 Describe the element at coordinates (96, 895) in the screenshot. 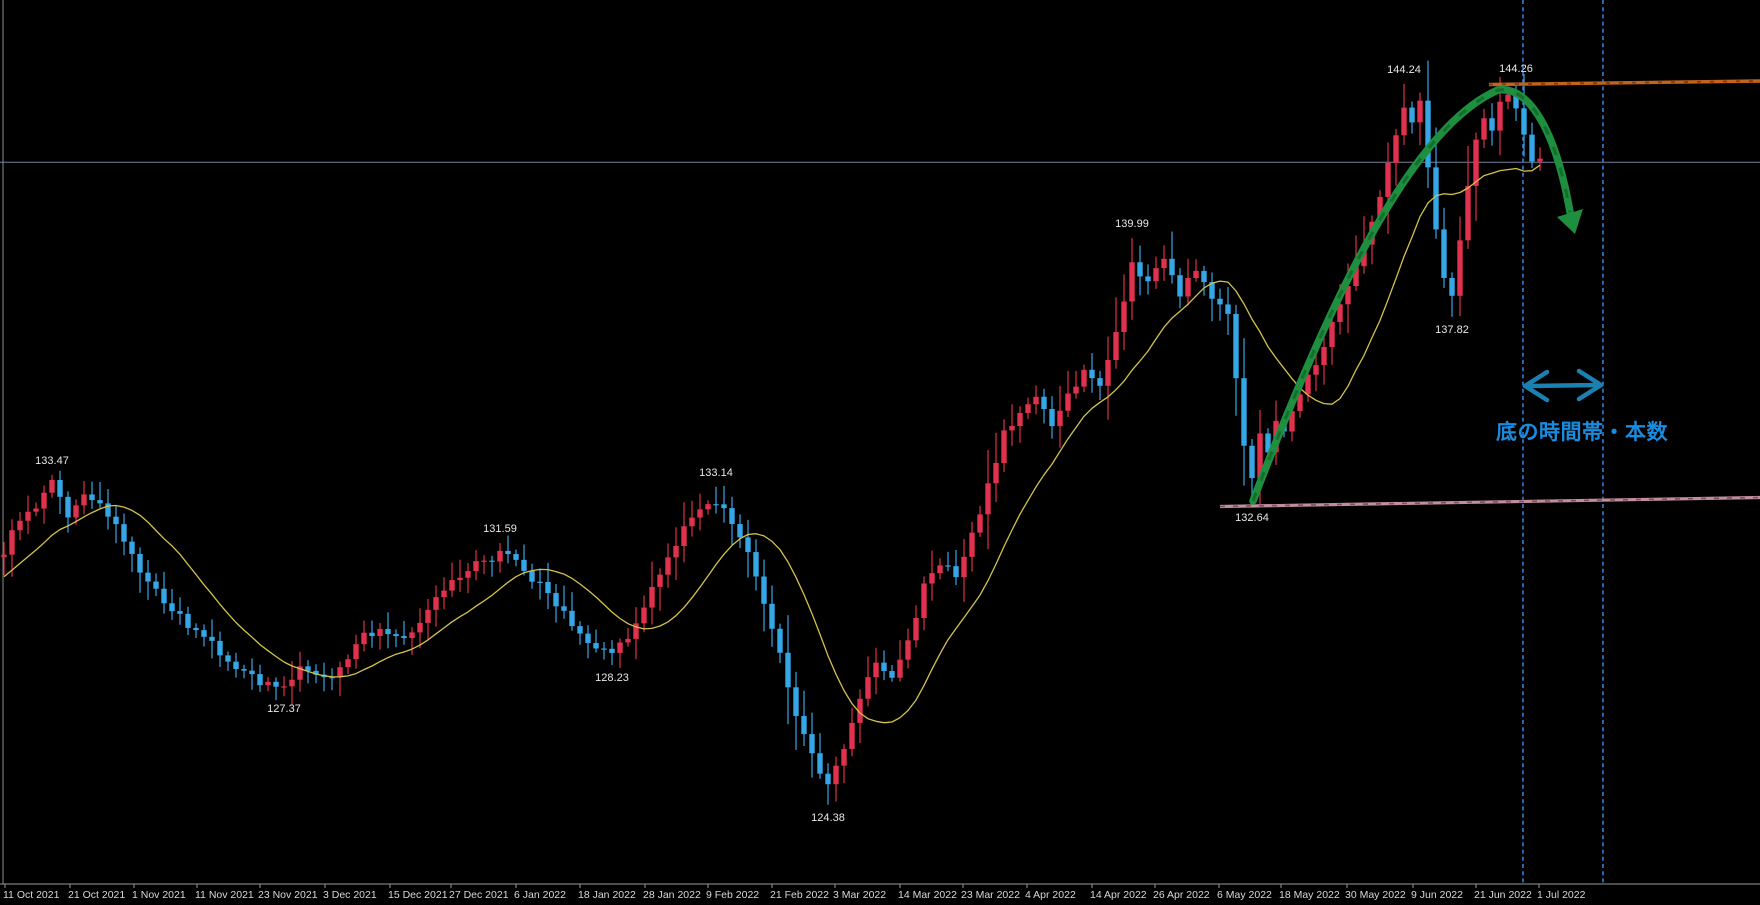

I see `x-axis-label: 21 Oct 2021` at that location.